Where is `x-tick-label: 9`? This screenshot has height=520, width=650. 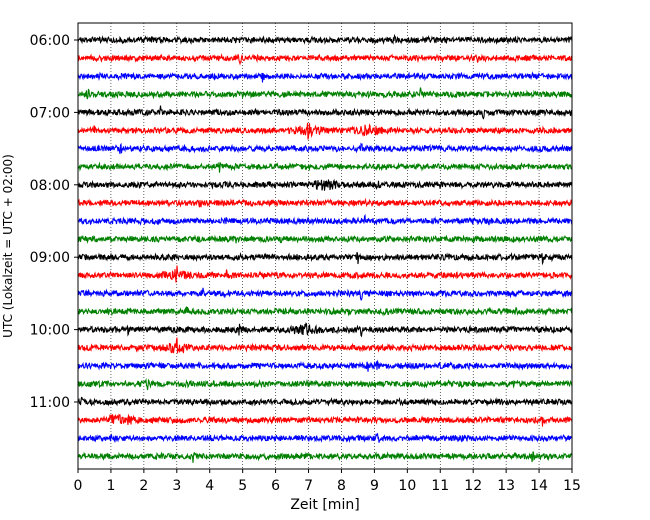
x-tick-label: 9 is located at coordinates (374, 486).